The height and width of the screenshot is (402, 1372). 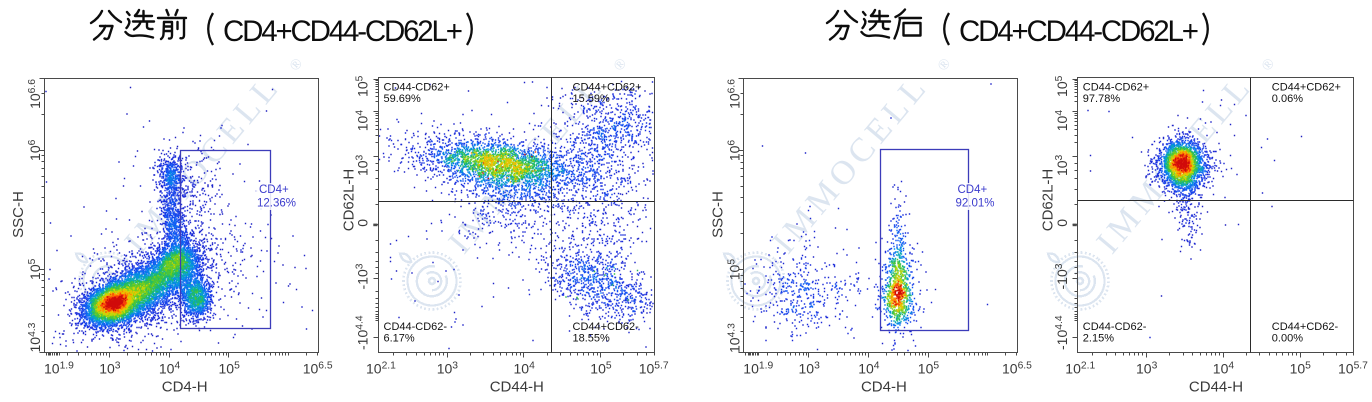 What do you see at coordinates (1102, 99) in the screenshot?
I see `svg-text: 97.78%` at bounding box center [1102, 99].